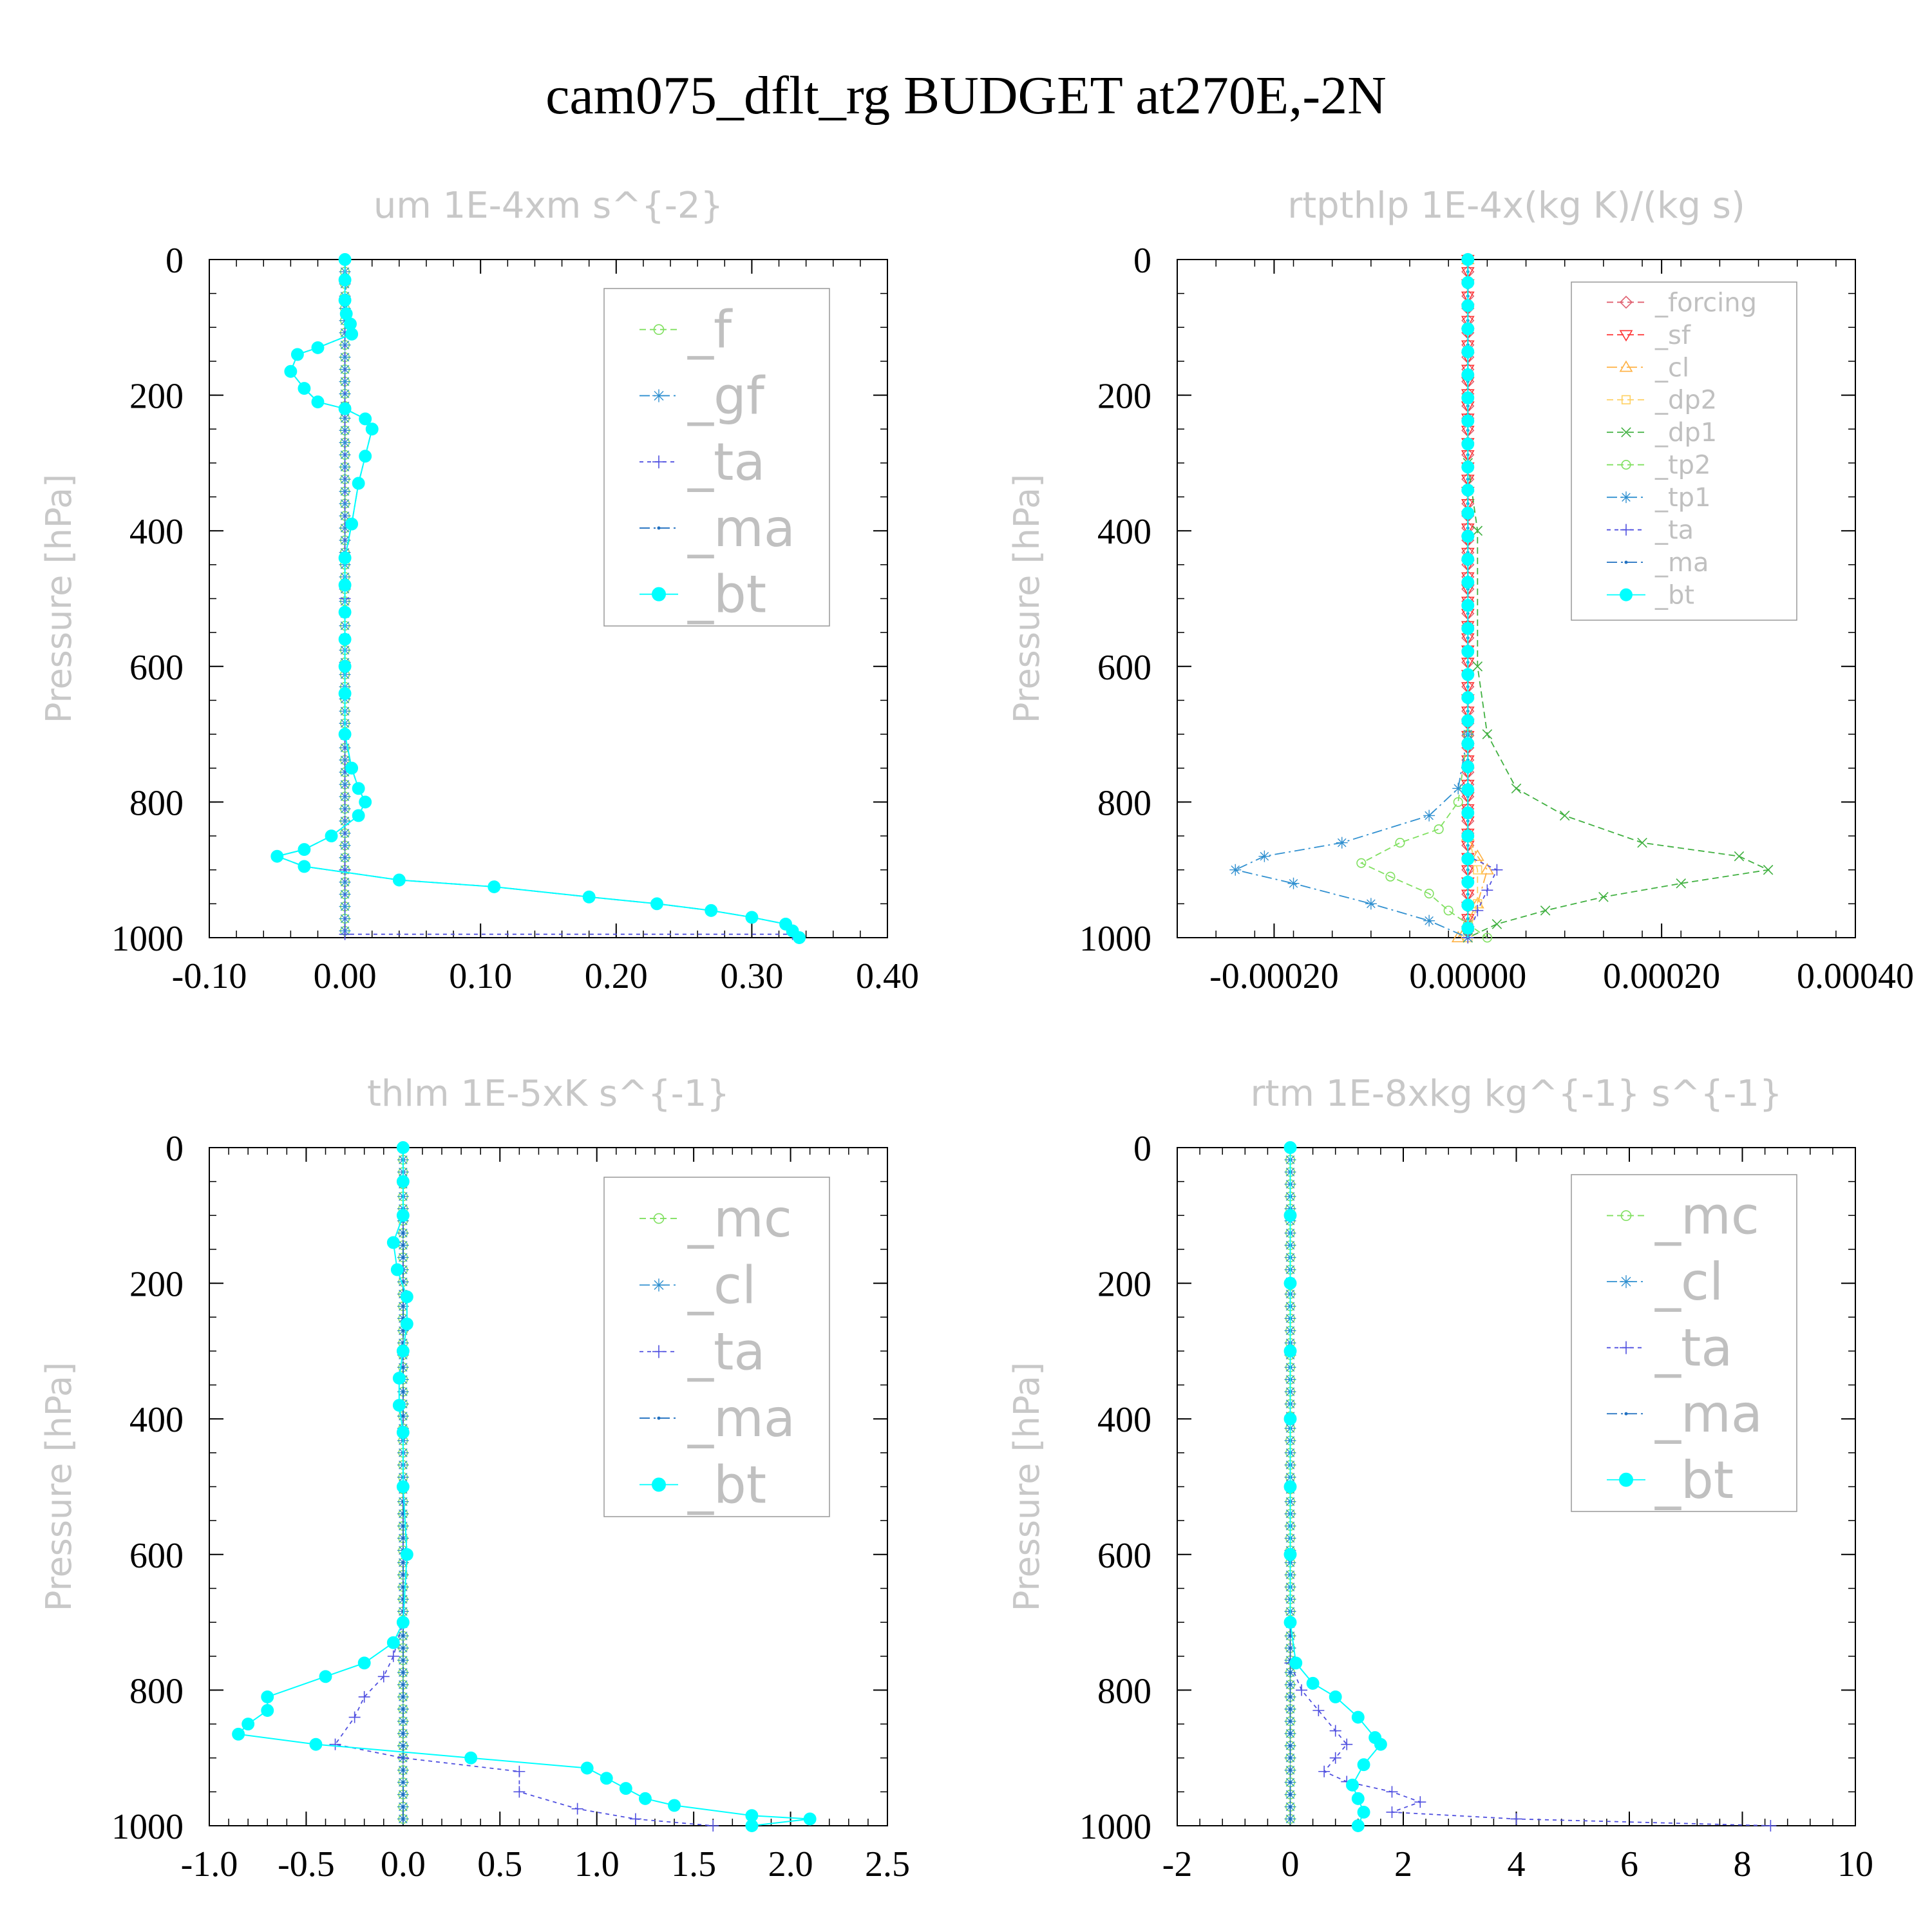 Image resolution: width=1932 pixels, height=1932 pixels. Describe the element at coordinates (617, 976) in the screenshot. I see `x-tick-label: 0.20` at that location.